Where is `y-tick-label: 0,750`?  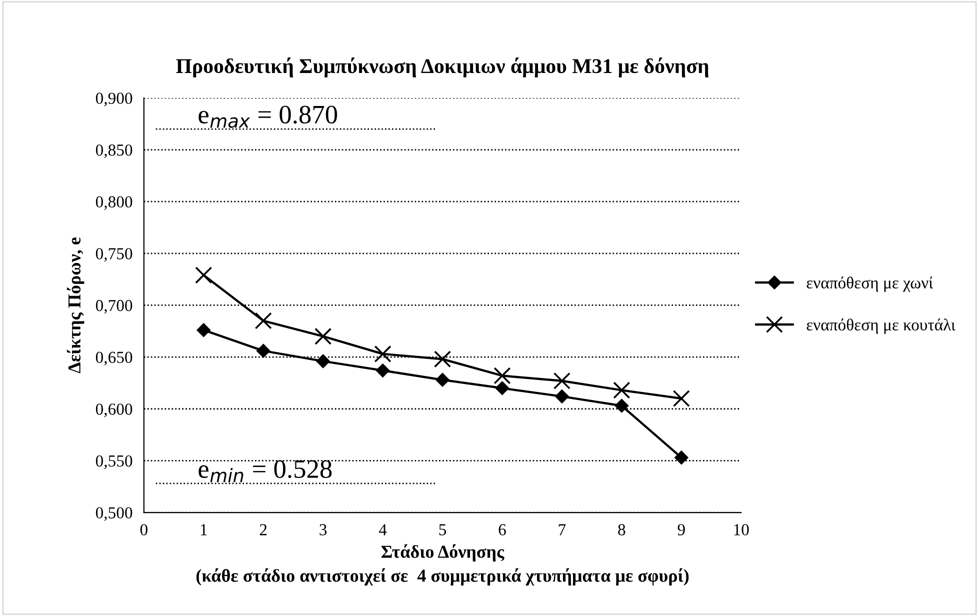 y-tick-label: 0,750 is located at coordinates (114, 255).